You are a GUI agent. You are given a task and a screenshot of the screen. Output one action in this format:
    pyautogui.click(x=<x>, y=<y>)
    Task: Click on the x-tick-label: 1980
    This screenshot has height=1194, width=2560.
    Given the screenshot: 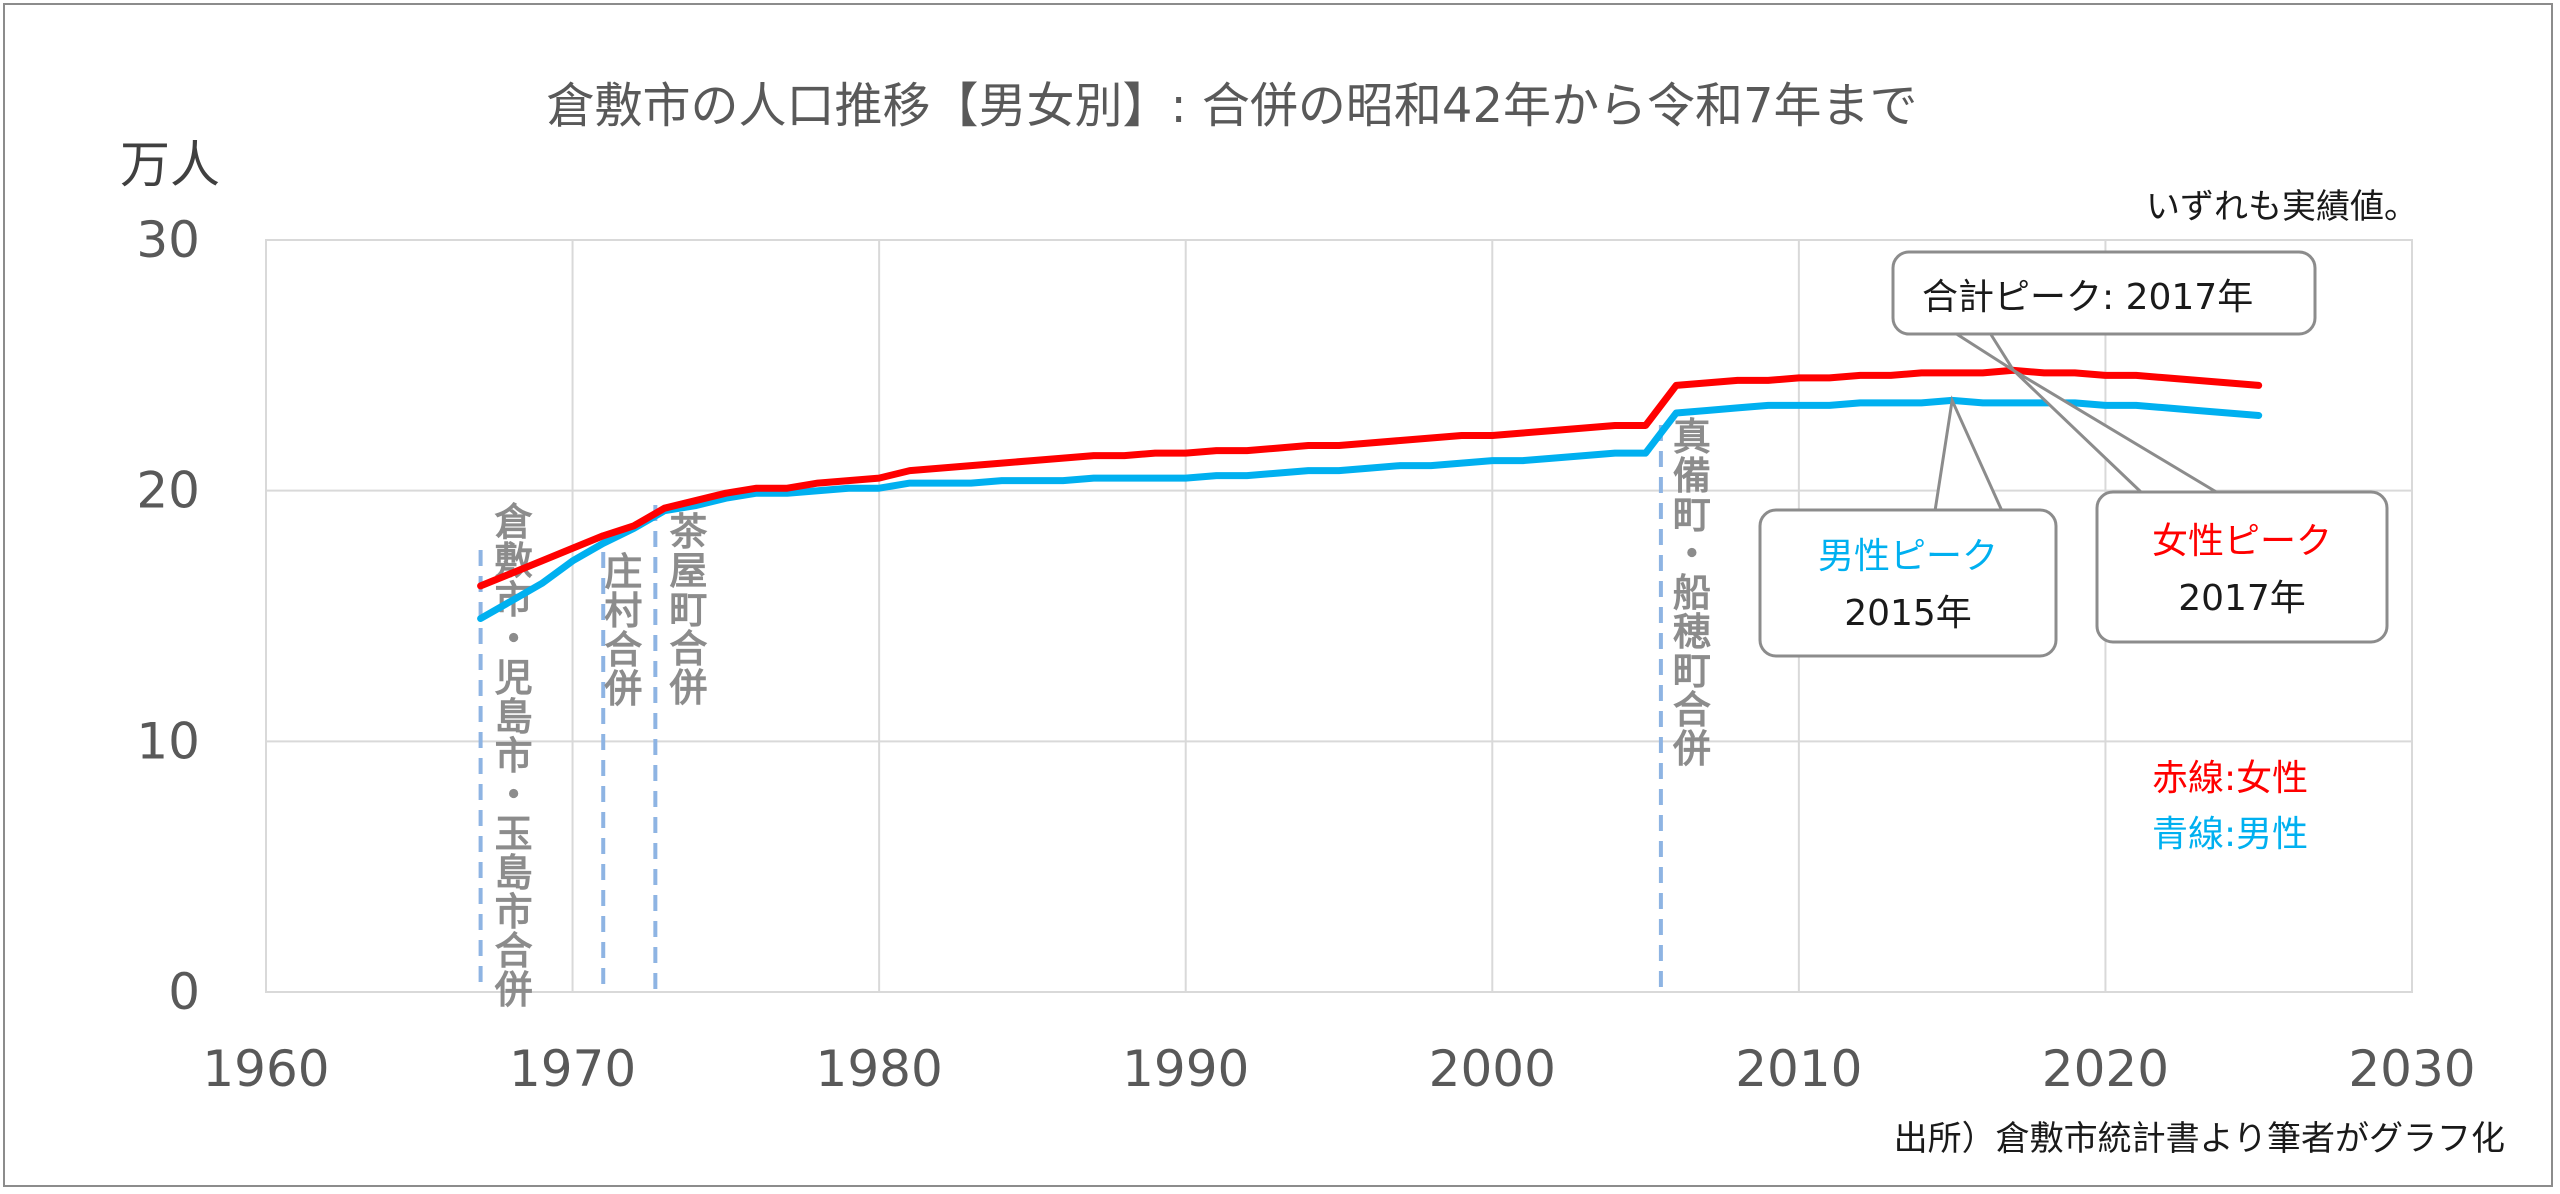 What is the action you would take?
    pyautogui.click(x=879, y=1069)
    